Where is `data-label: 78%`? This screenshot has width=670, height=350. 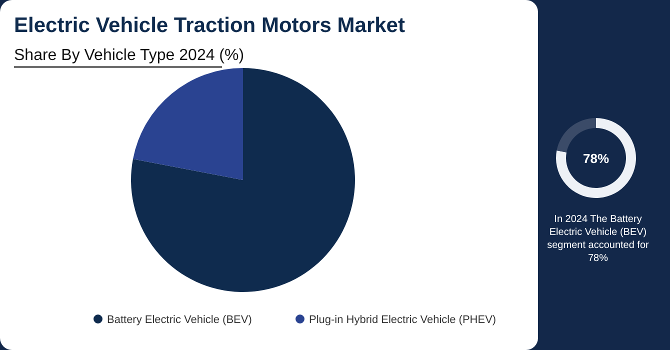
data-label: 78% is located at coordinates (596, 158).